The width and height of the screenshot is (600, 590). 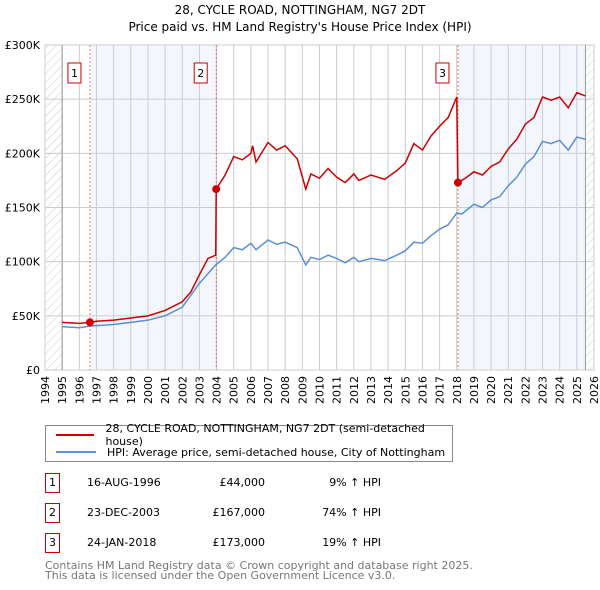 What do you see at coordinates (131, 390) in the screenshot?
I see `x-tick-label: 1999` at bounding box center [131, 390].